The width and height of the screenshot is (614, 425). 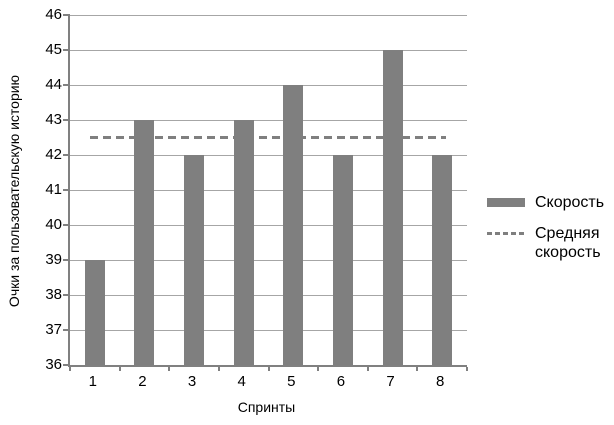 What do you see at coordinates (506, 233) in the screenshot?
I see `average-velocity-dashed-line-icon` at bounding box center [506, 233].